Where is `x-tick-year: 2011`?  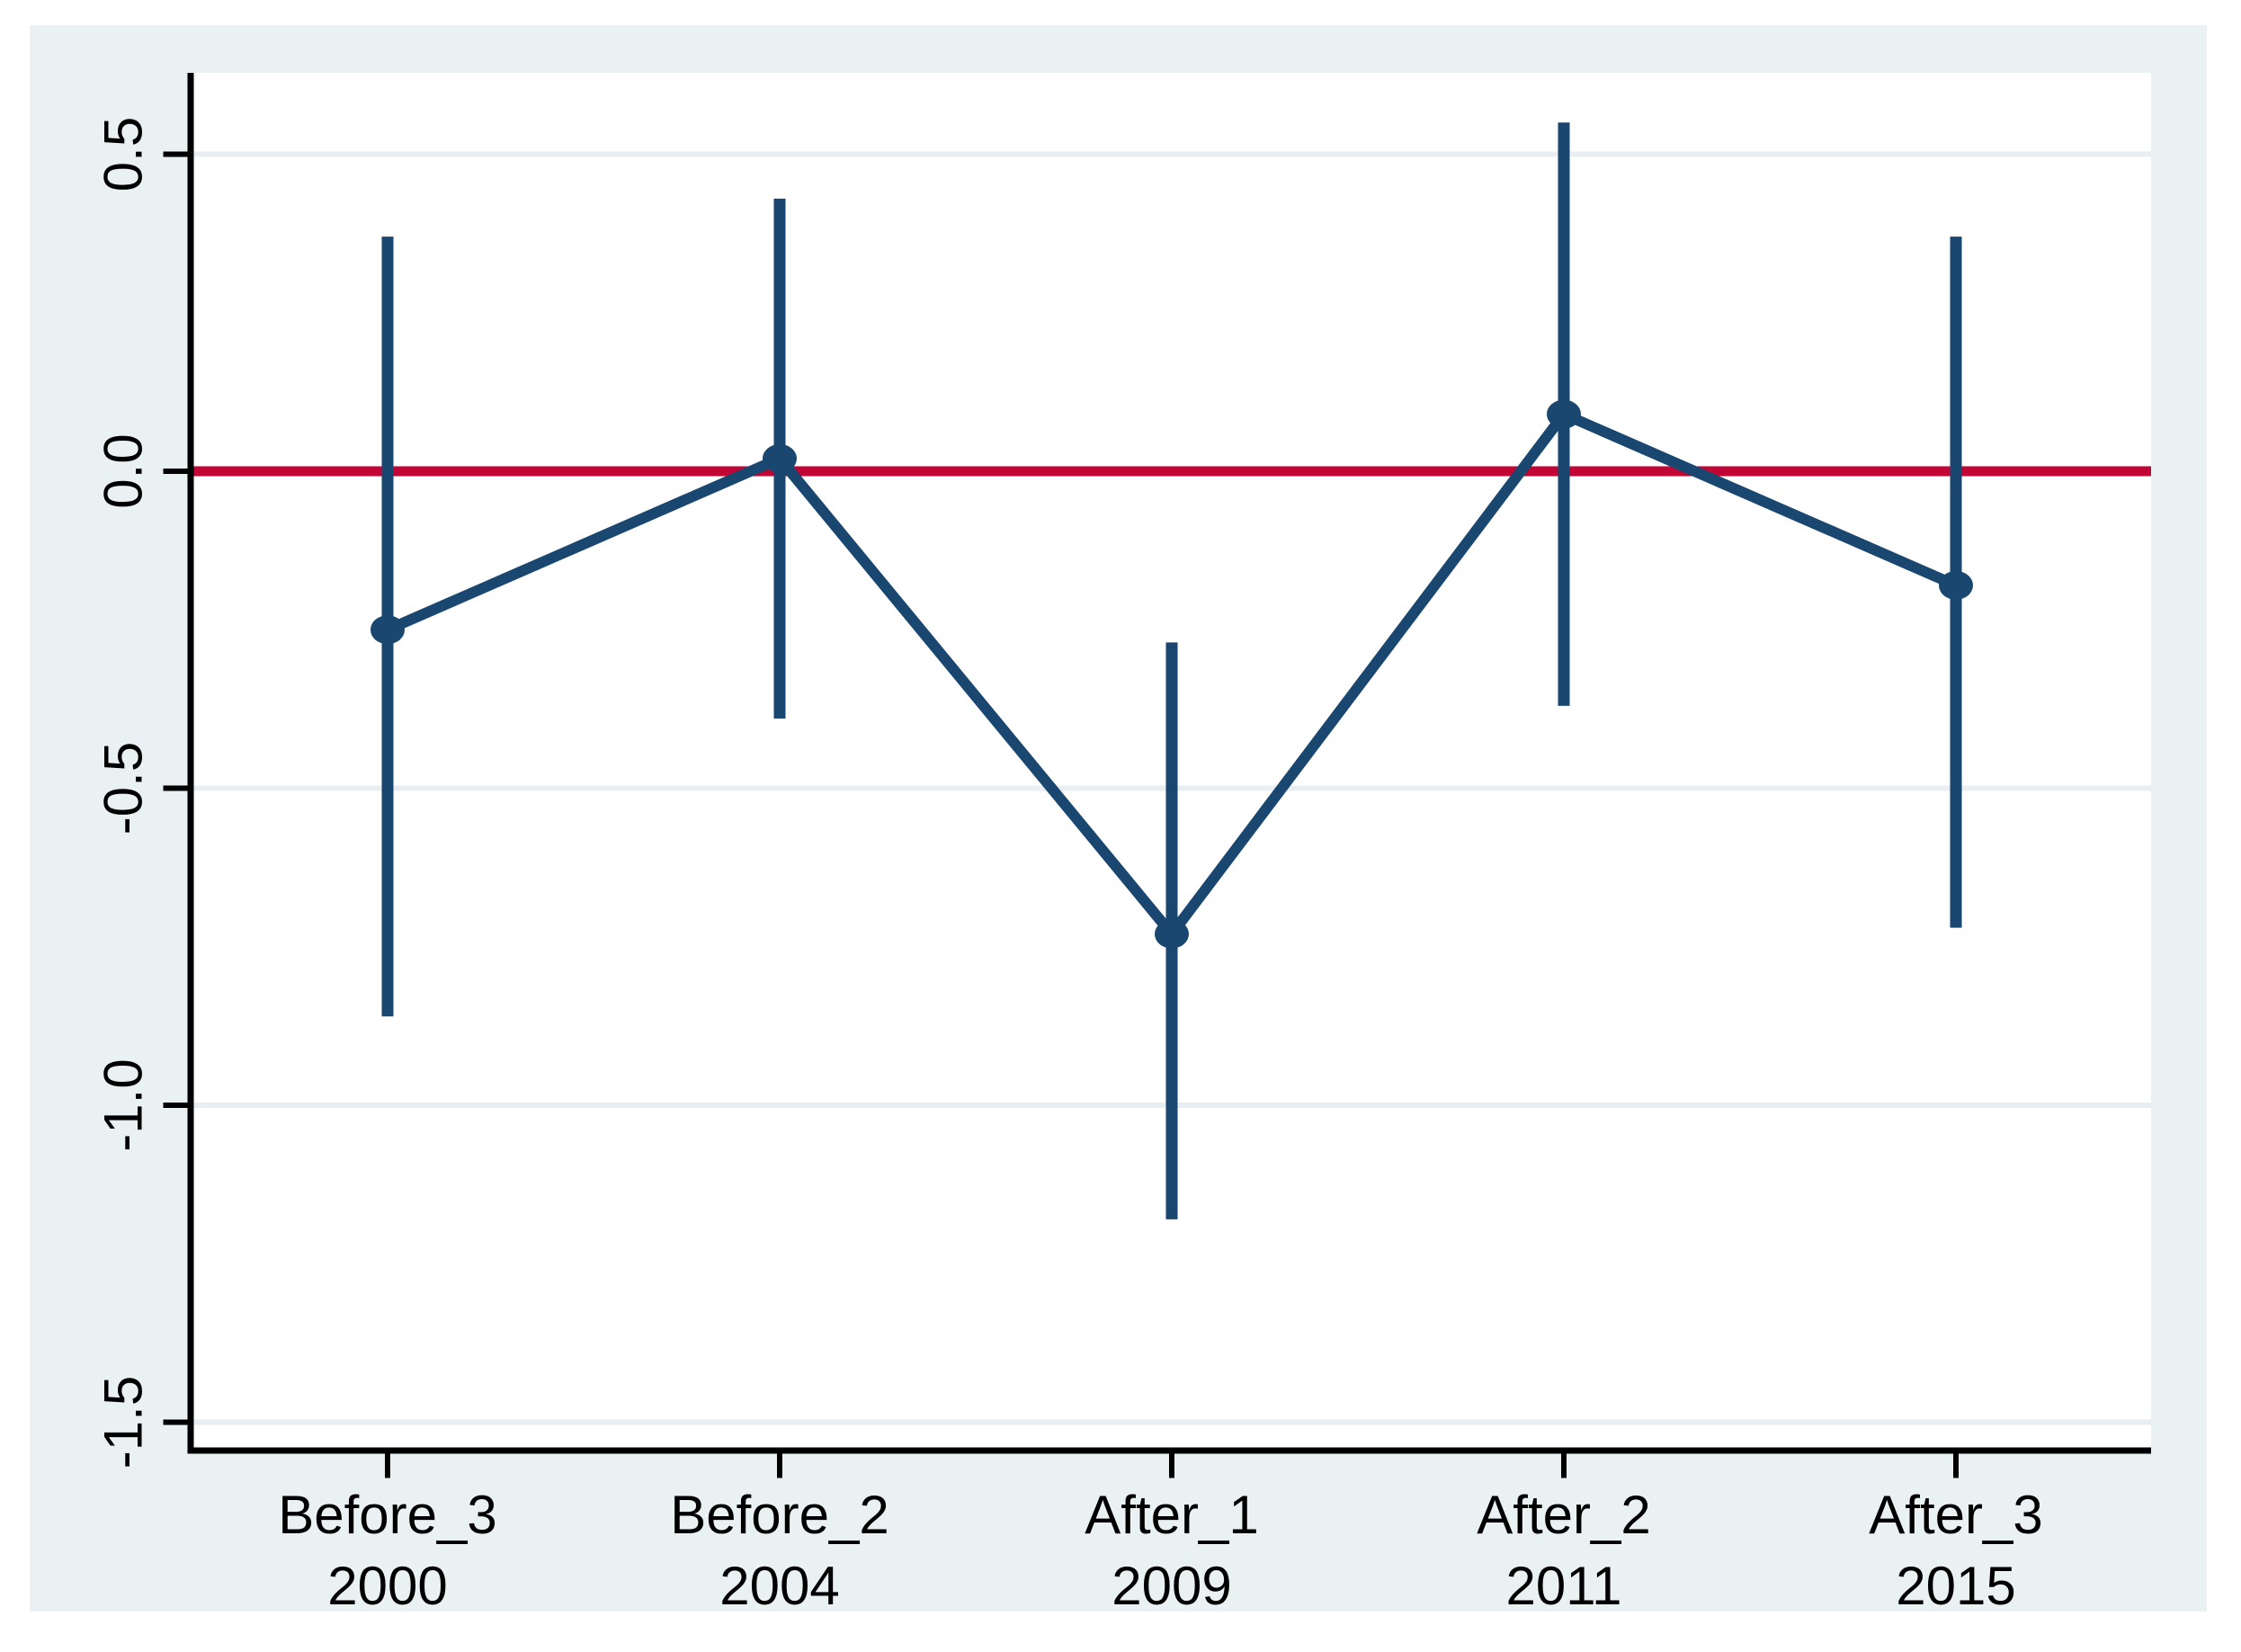 x-tick-year: 2011 is located at coordinates (1563, 1586).